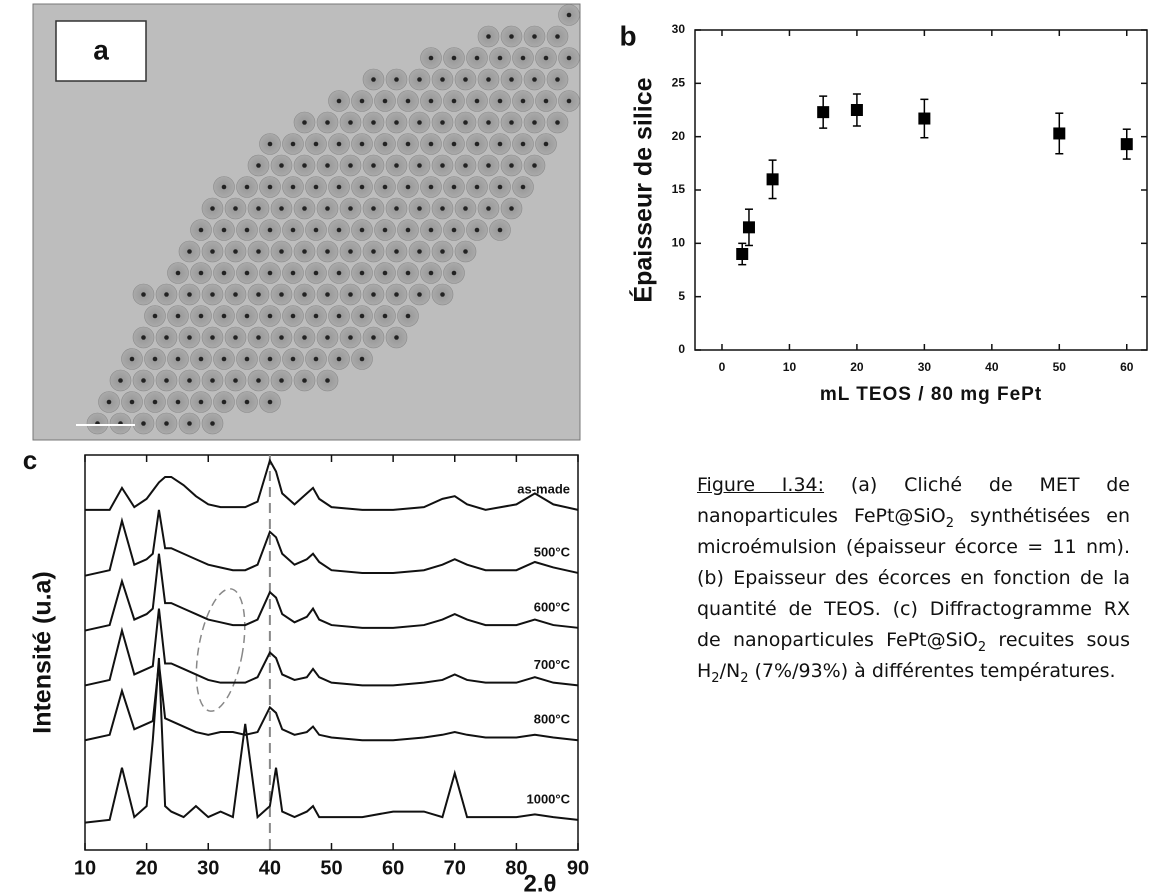 The width and height of the screenshot is (1155, 896). What do you see at coordinates (552, 719) in the screenshot?
I see `series-label: 800°C` at bounding box center [552, 719].